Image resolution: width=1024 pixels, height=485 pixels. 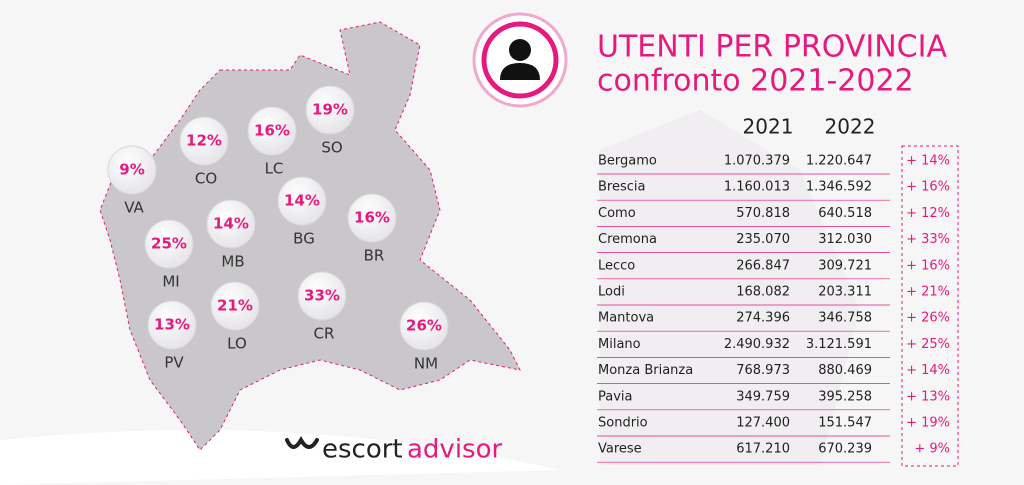 I want to click on province-change: 19%, so click(x=330, y=110).